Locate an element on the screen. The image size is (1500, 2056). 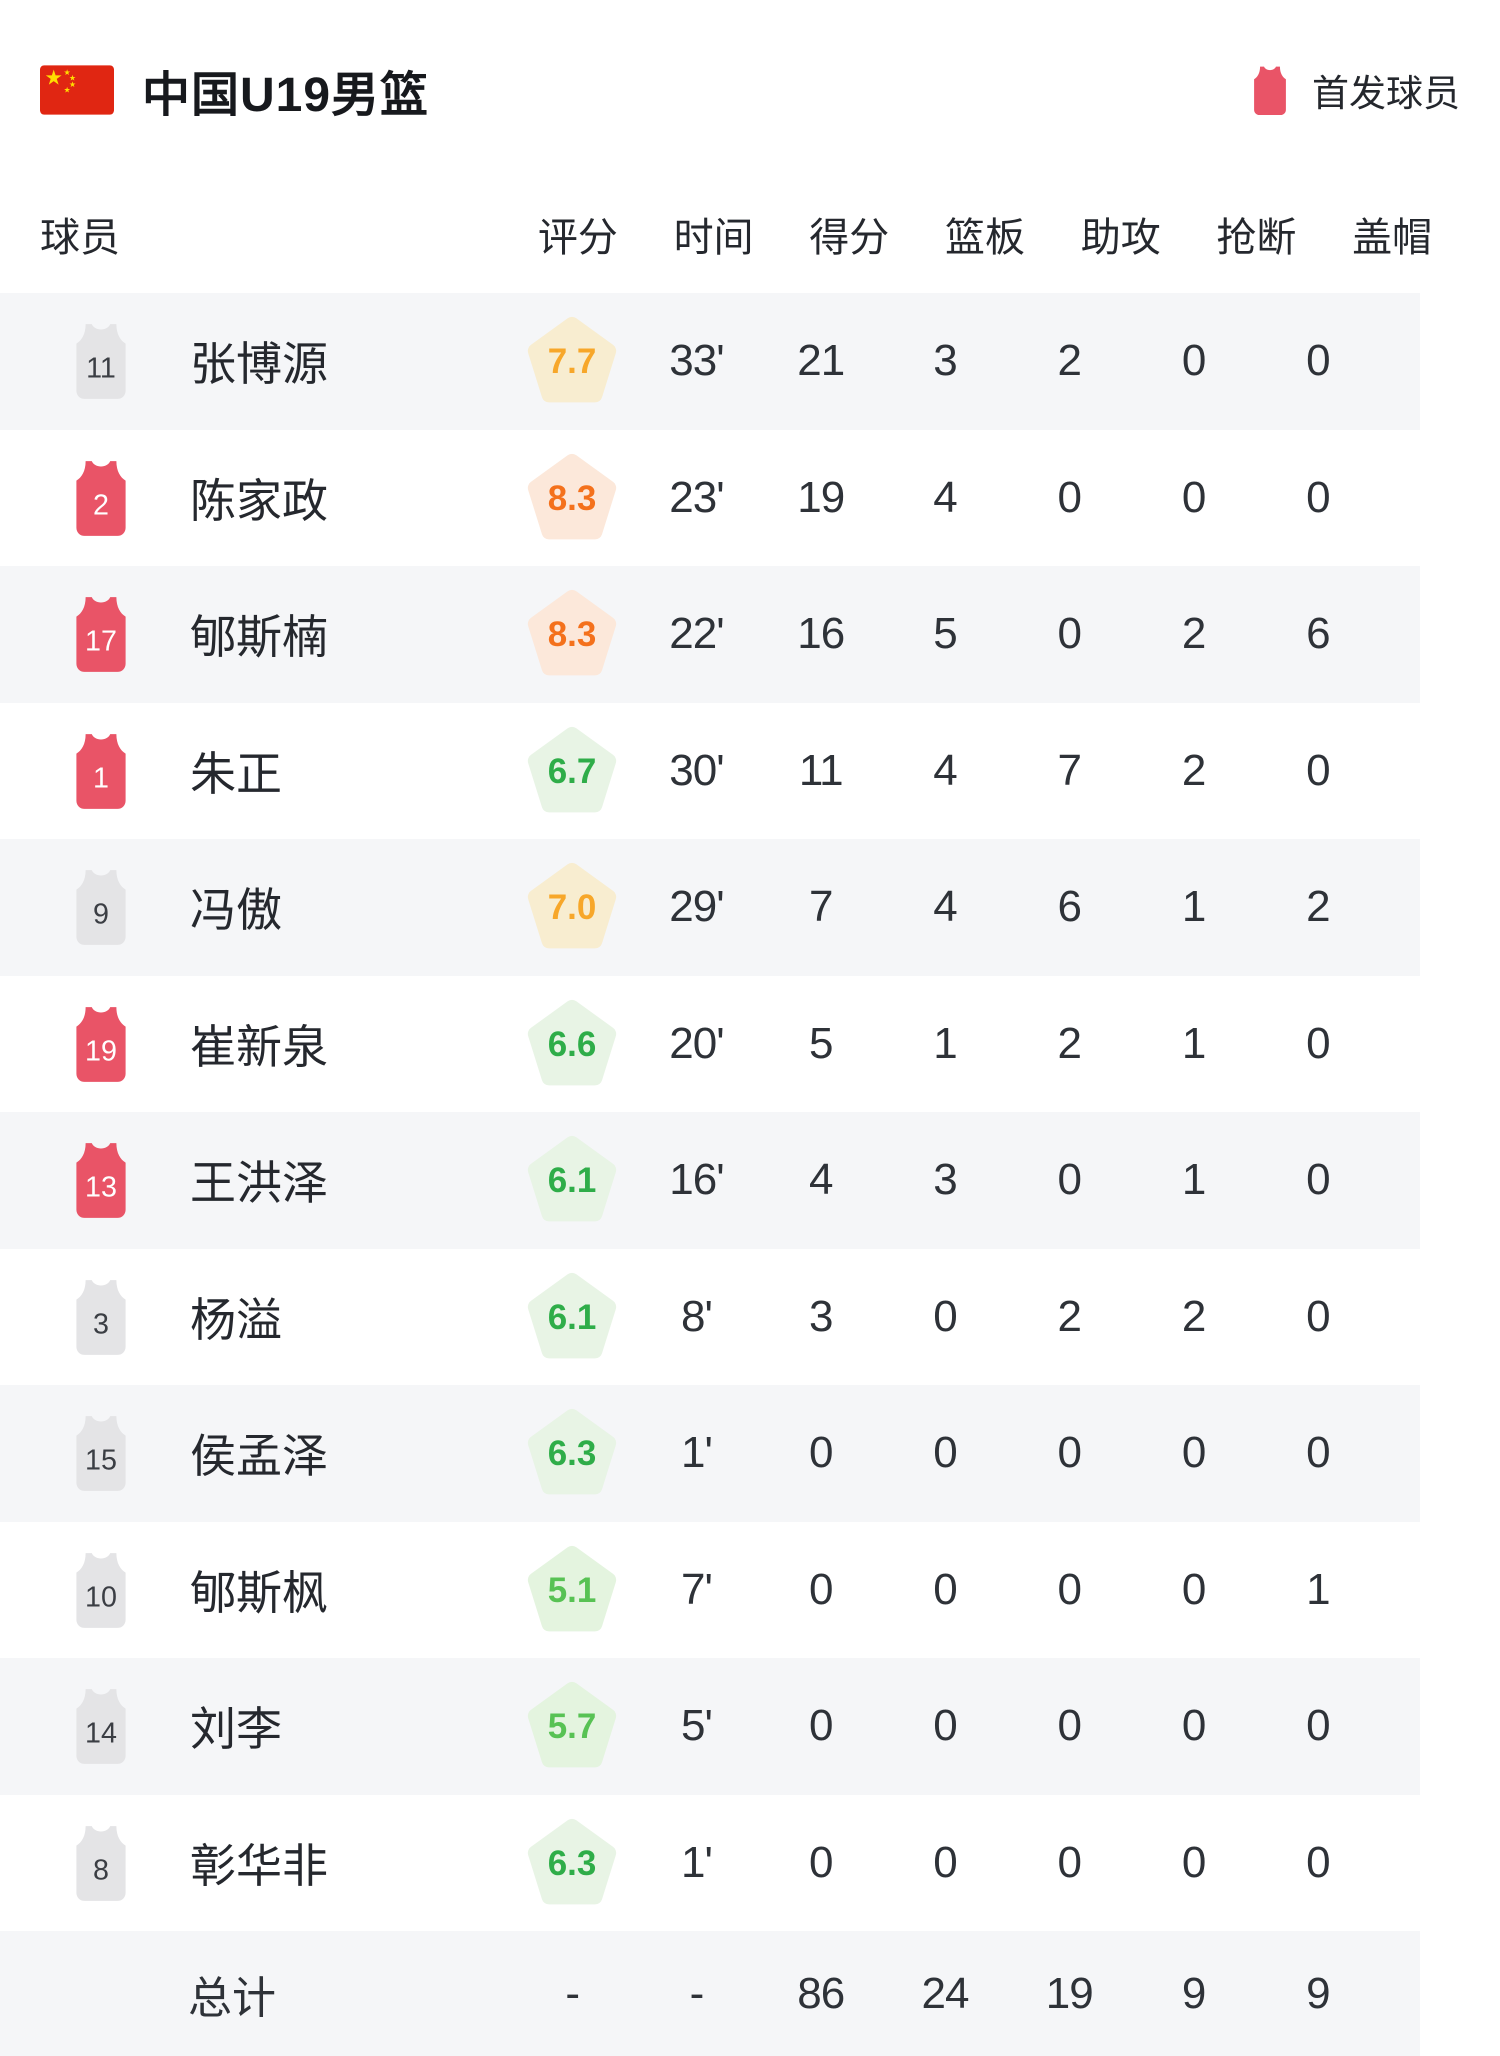
stat-time: 5' is located at coordinates (696, 1726).